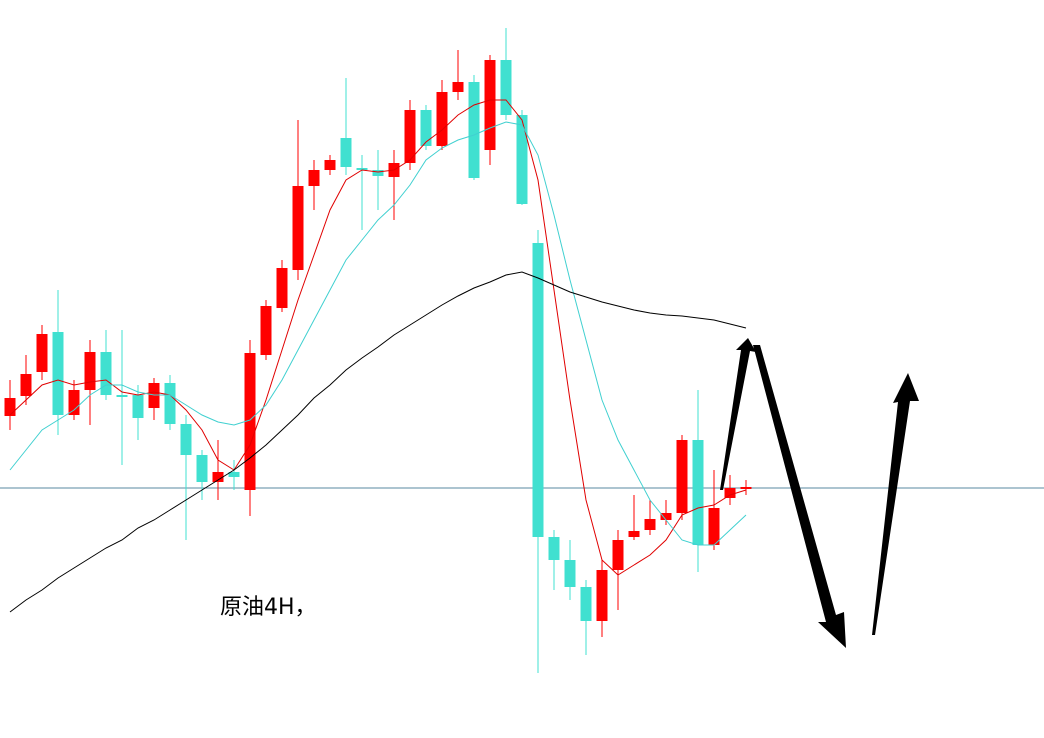  Describe the element at coordinates (268, 607) in the screenshot. I see `chart-label: 原油4H，` at that location.